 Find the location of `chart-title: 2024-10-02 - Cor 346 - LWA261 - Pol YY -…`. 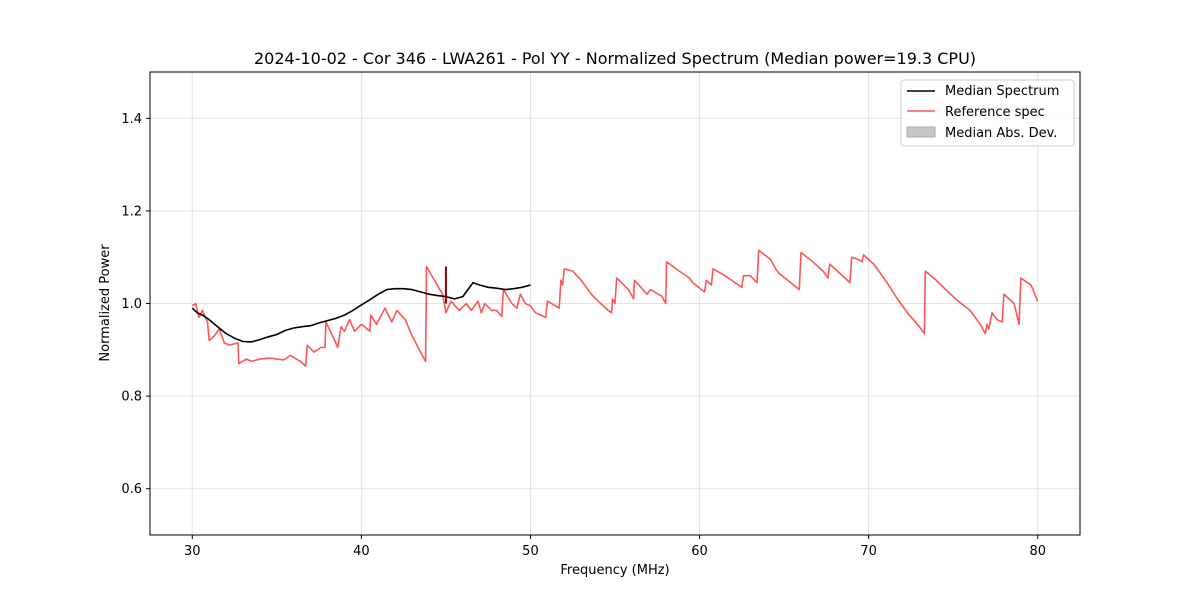

chart-title: 2024-10-02 - Cor 346 - LWA261 - Pol YY -… is located at coordinates (615, 58).